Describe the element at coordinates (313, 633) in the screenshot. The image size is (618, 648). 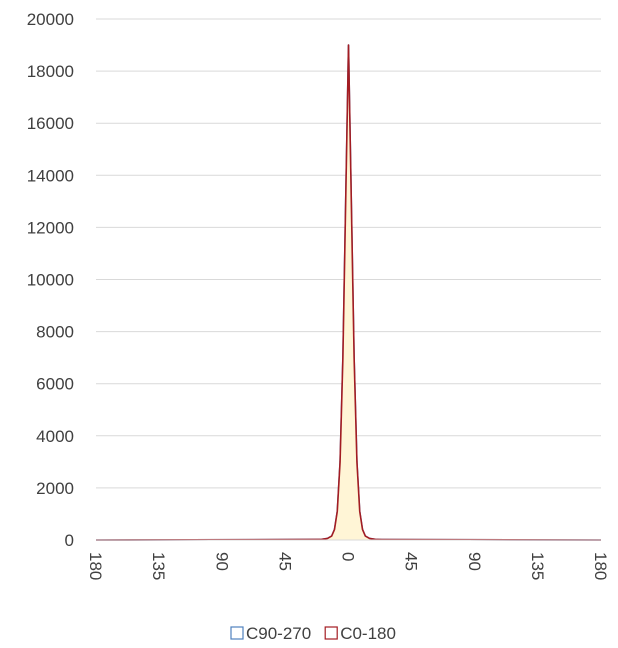
I see `legend: C90-270 C0-180` at that location.